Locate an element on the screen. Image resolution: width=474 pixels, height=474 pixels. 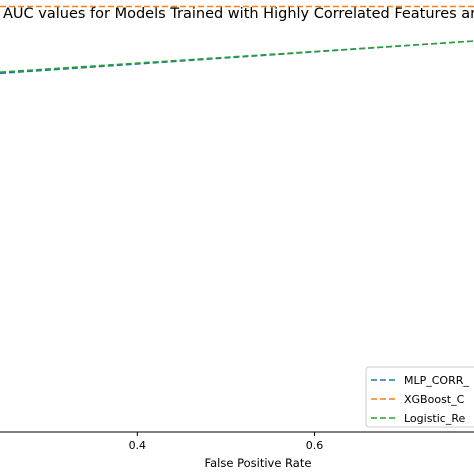
legend-box is located at coordinates (419, 397).